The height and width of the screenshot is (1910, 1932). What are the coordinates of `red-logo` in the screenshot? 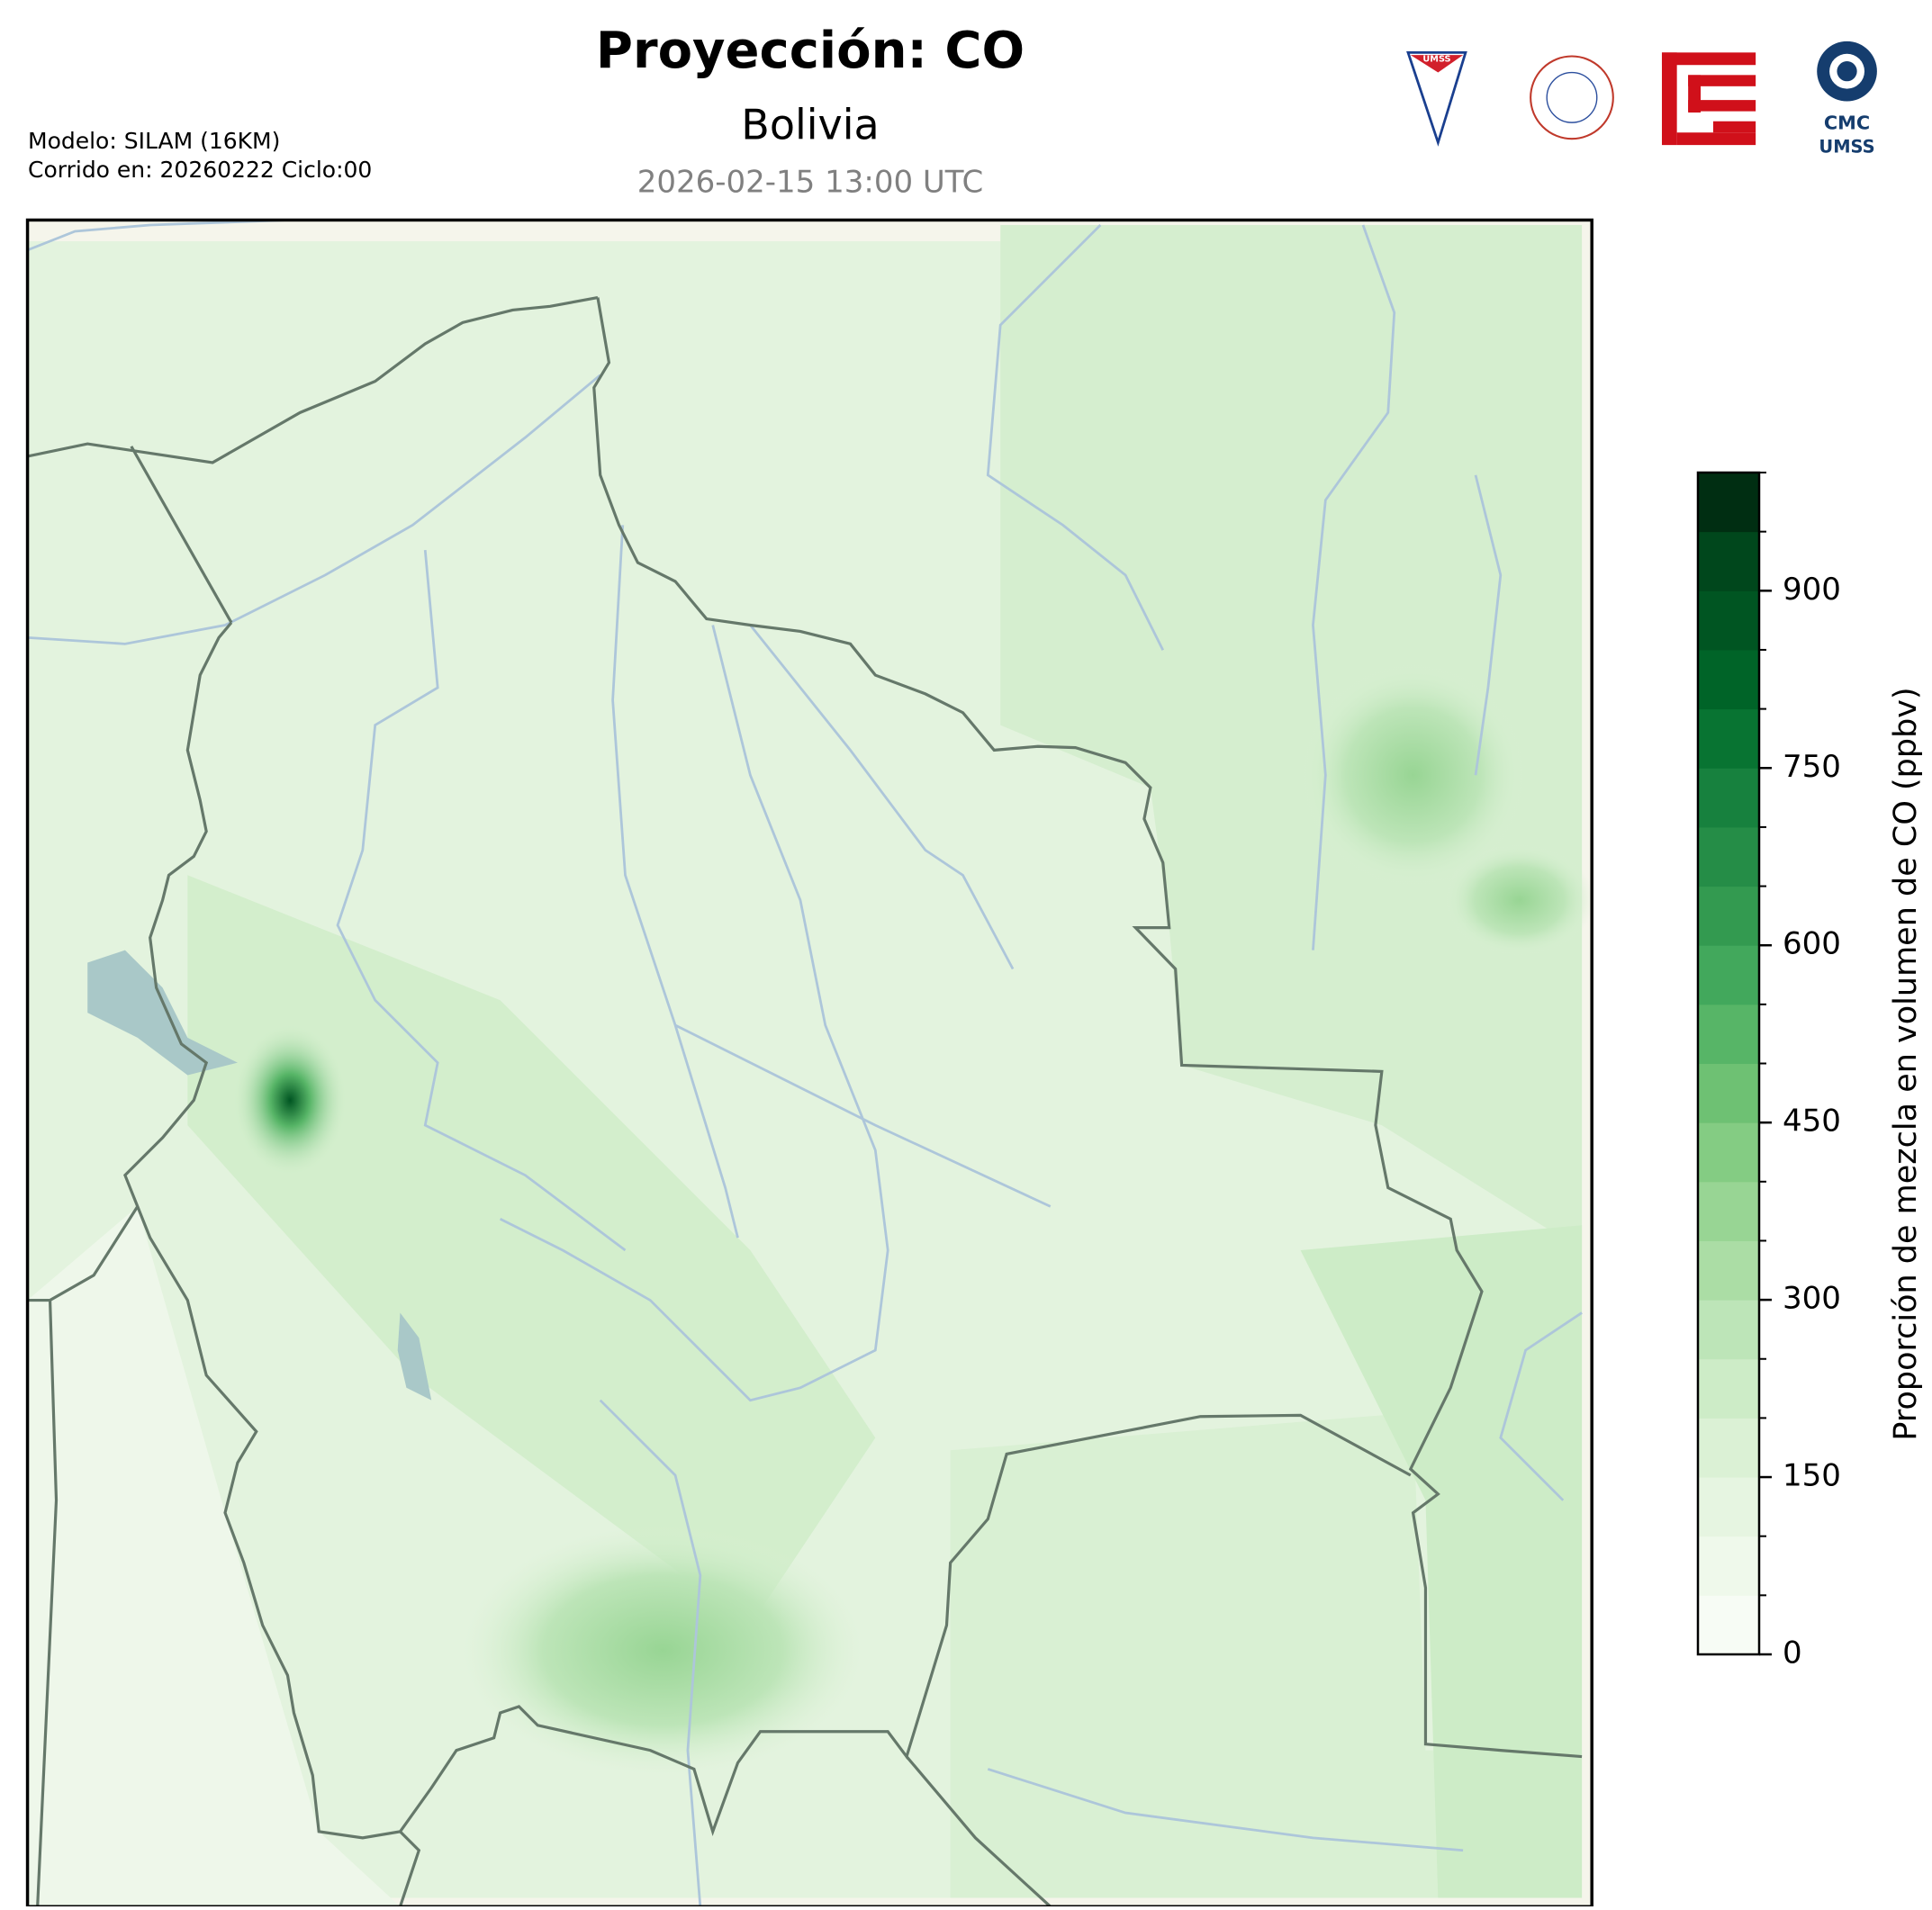 It's located at (1708, 99).